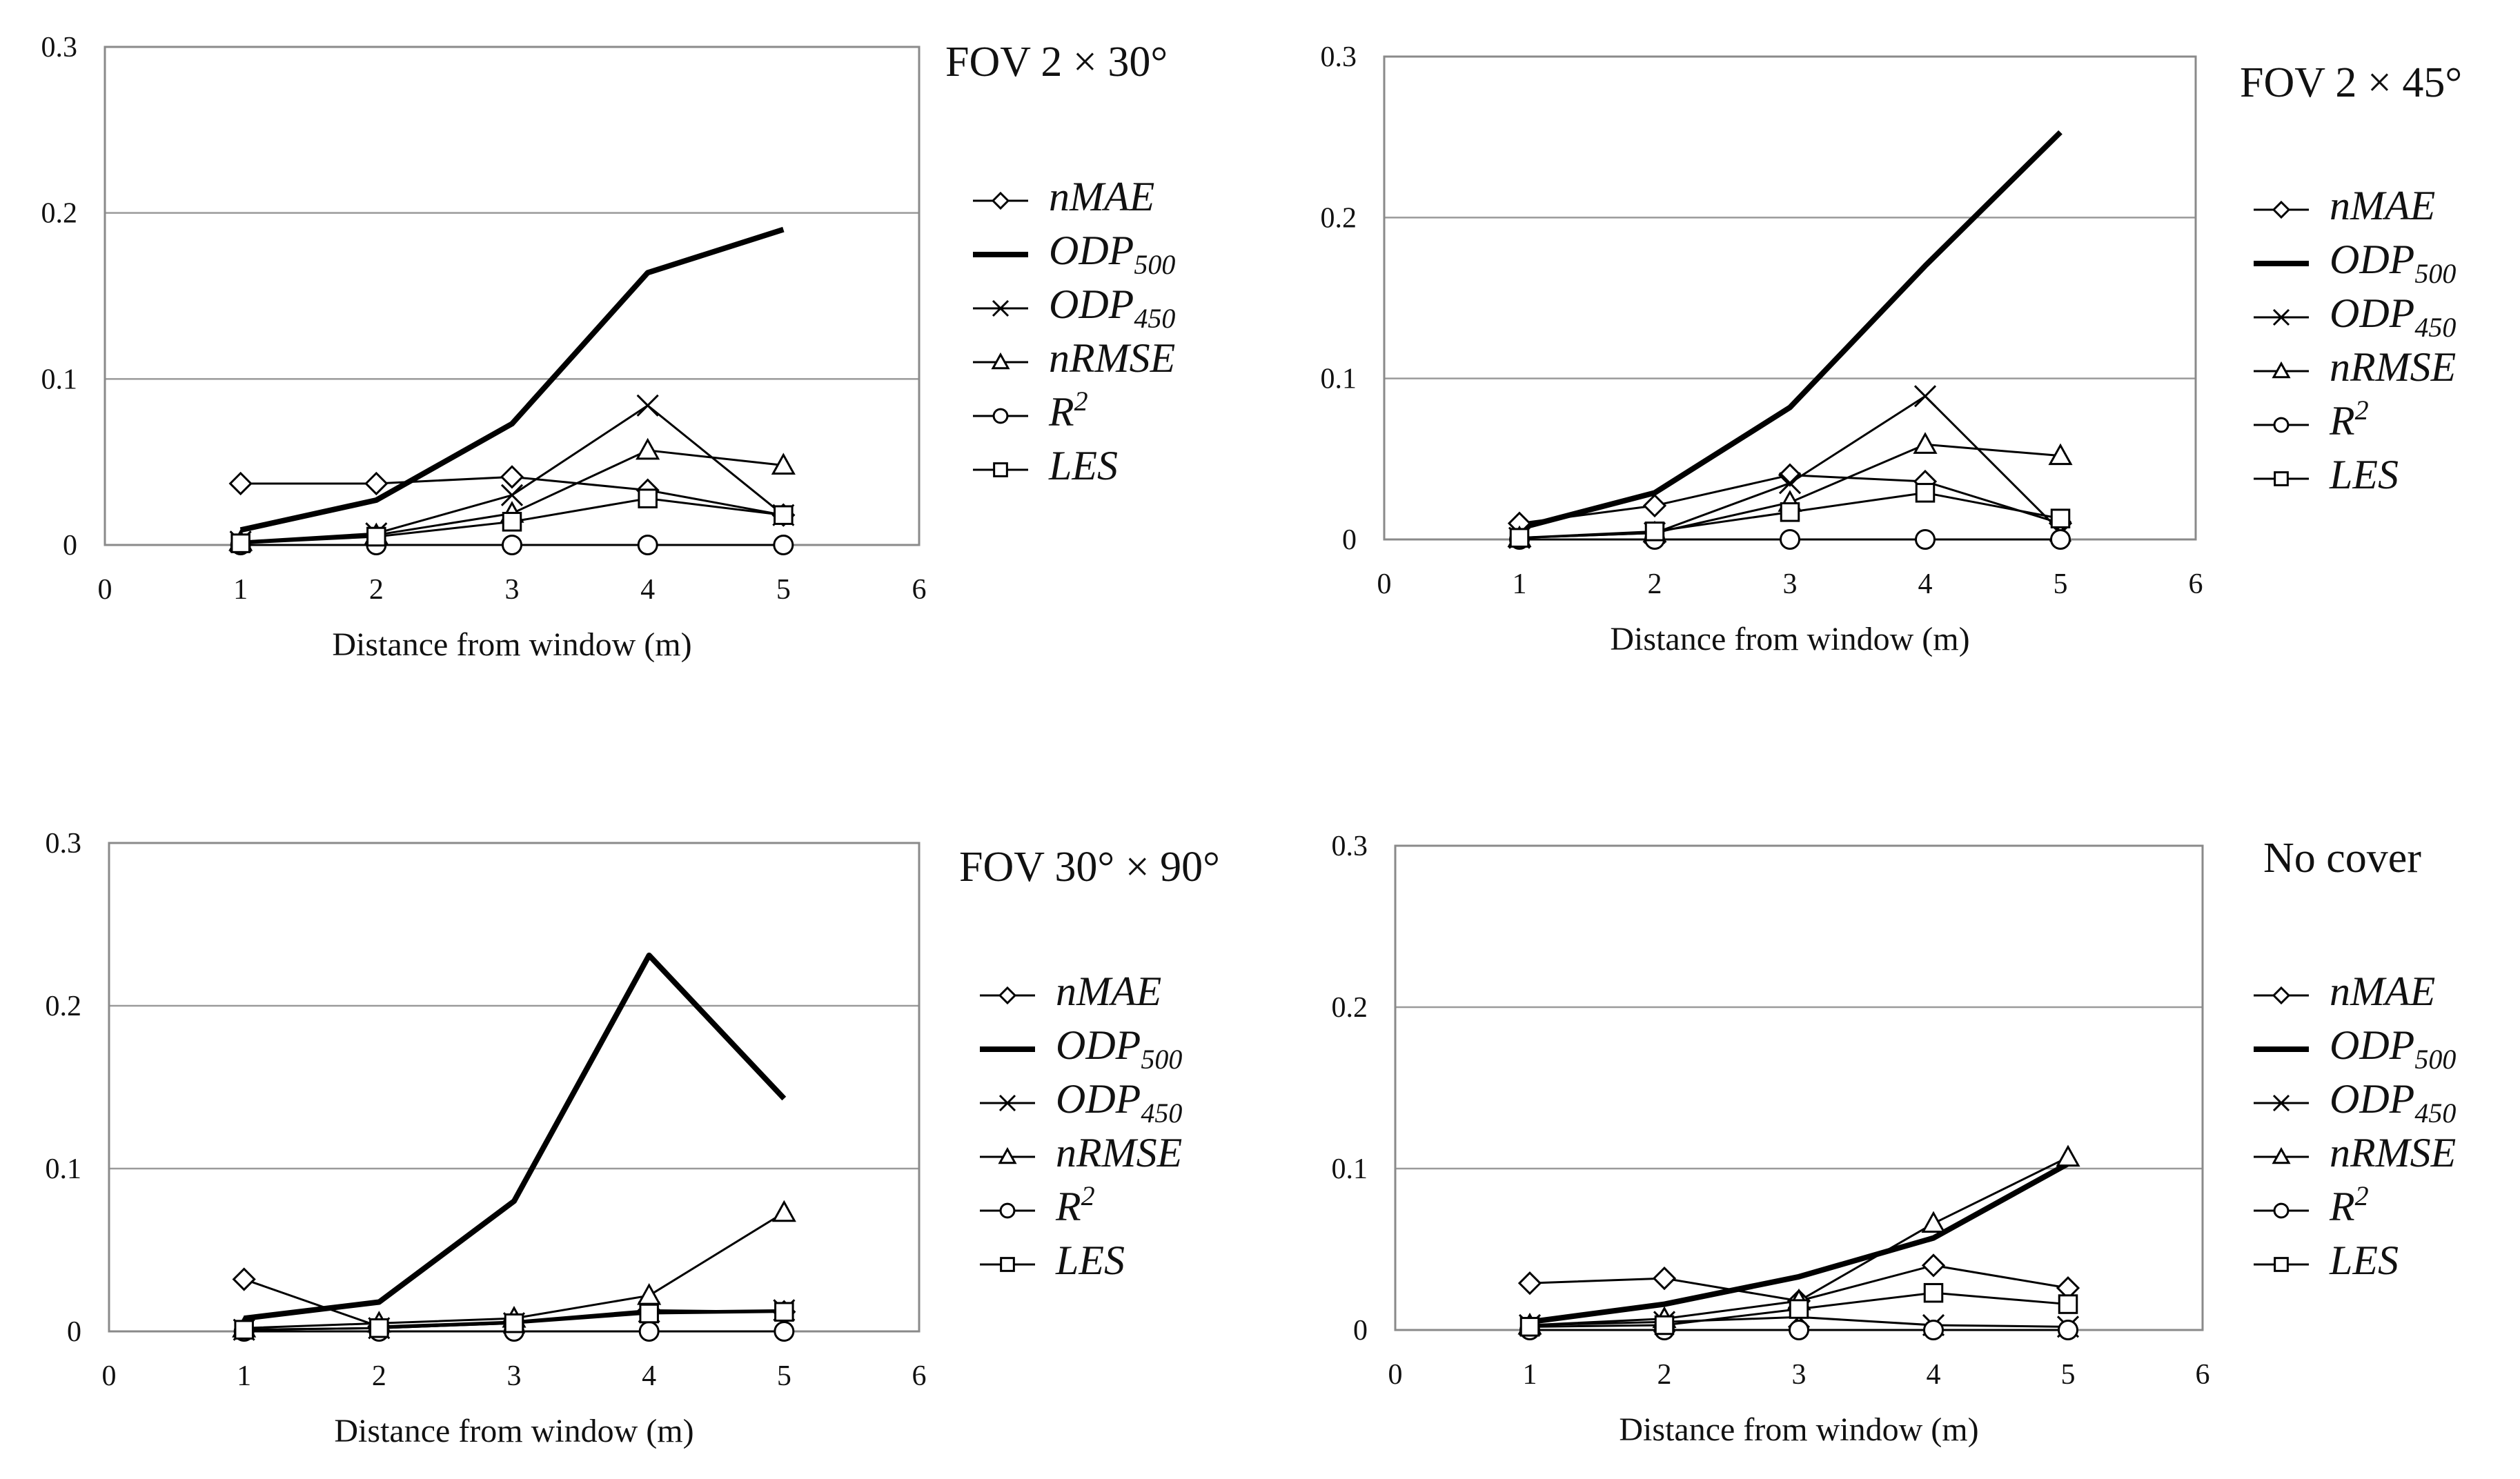 The width and height of the screenshot is (2520, 1479). What do you see at coordinates (1101, 197) in the screenshot?
I see `legend-label-nmae: nMAE` at bounding box center [1101, 197].